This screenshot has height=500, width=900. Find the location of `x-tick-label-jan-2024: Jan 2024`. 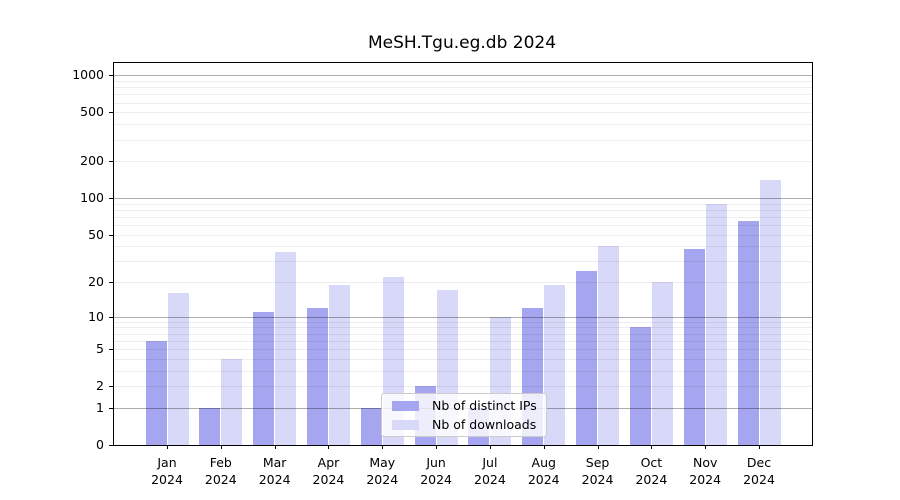

x-tick-label-jan-2024: Jan 2024 is located at coordinates (167, 471).